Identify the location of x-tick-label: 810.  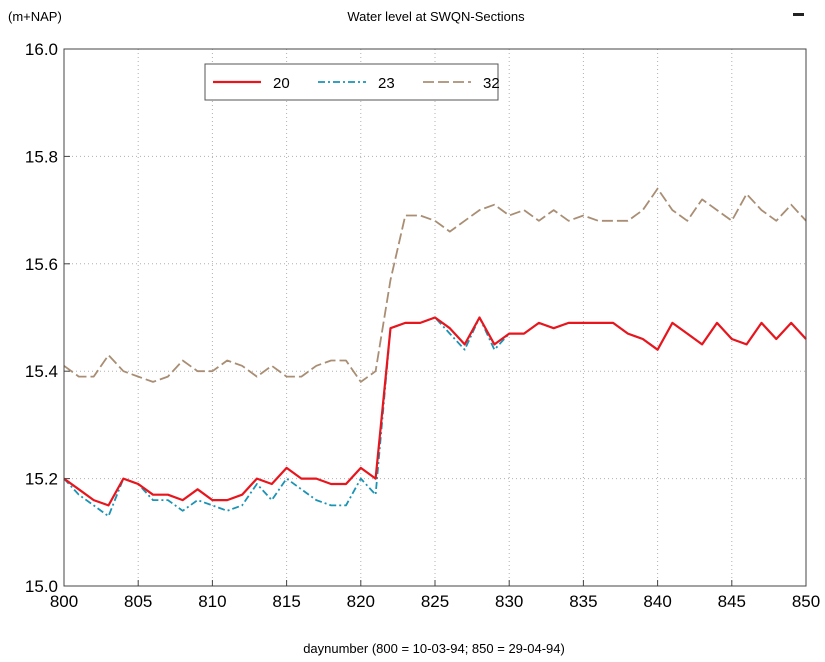
(212, 601).